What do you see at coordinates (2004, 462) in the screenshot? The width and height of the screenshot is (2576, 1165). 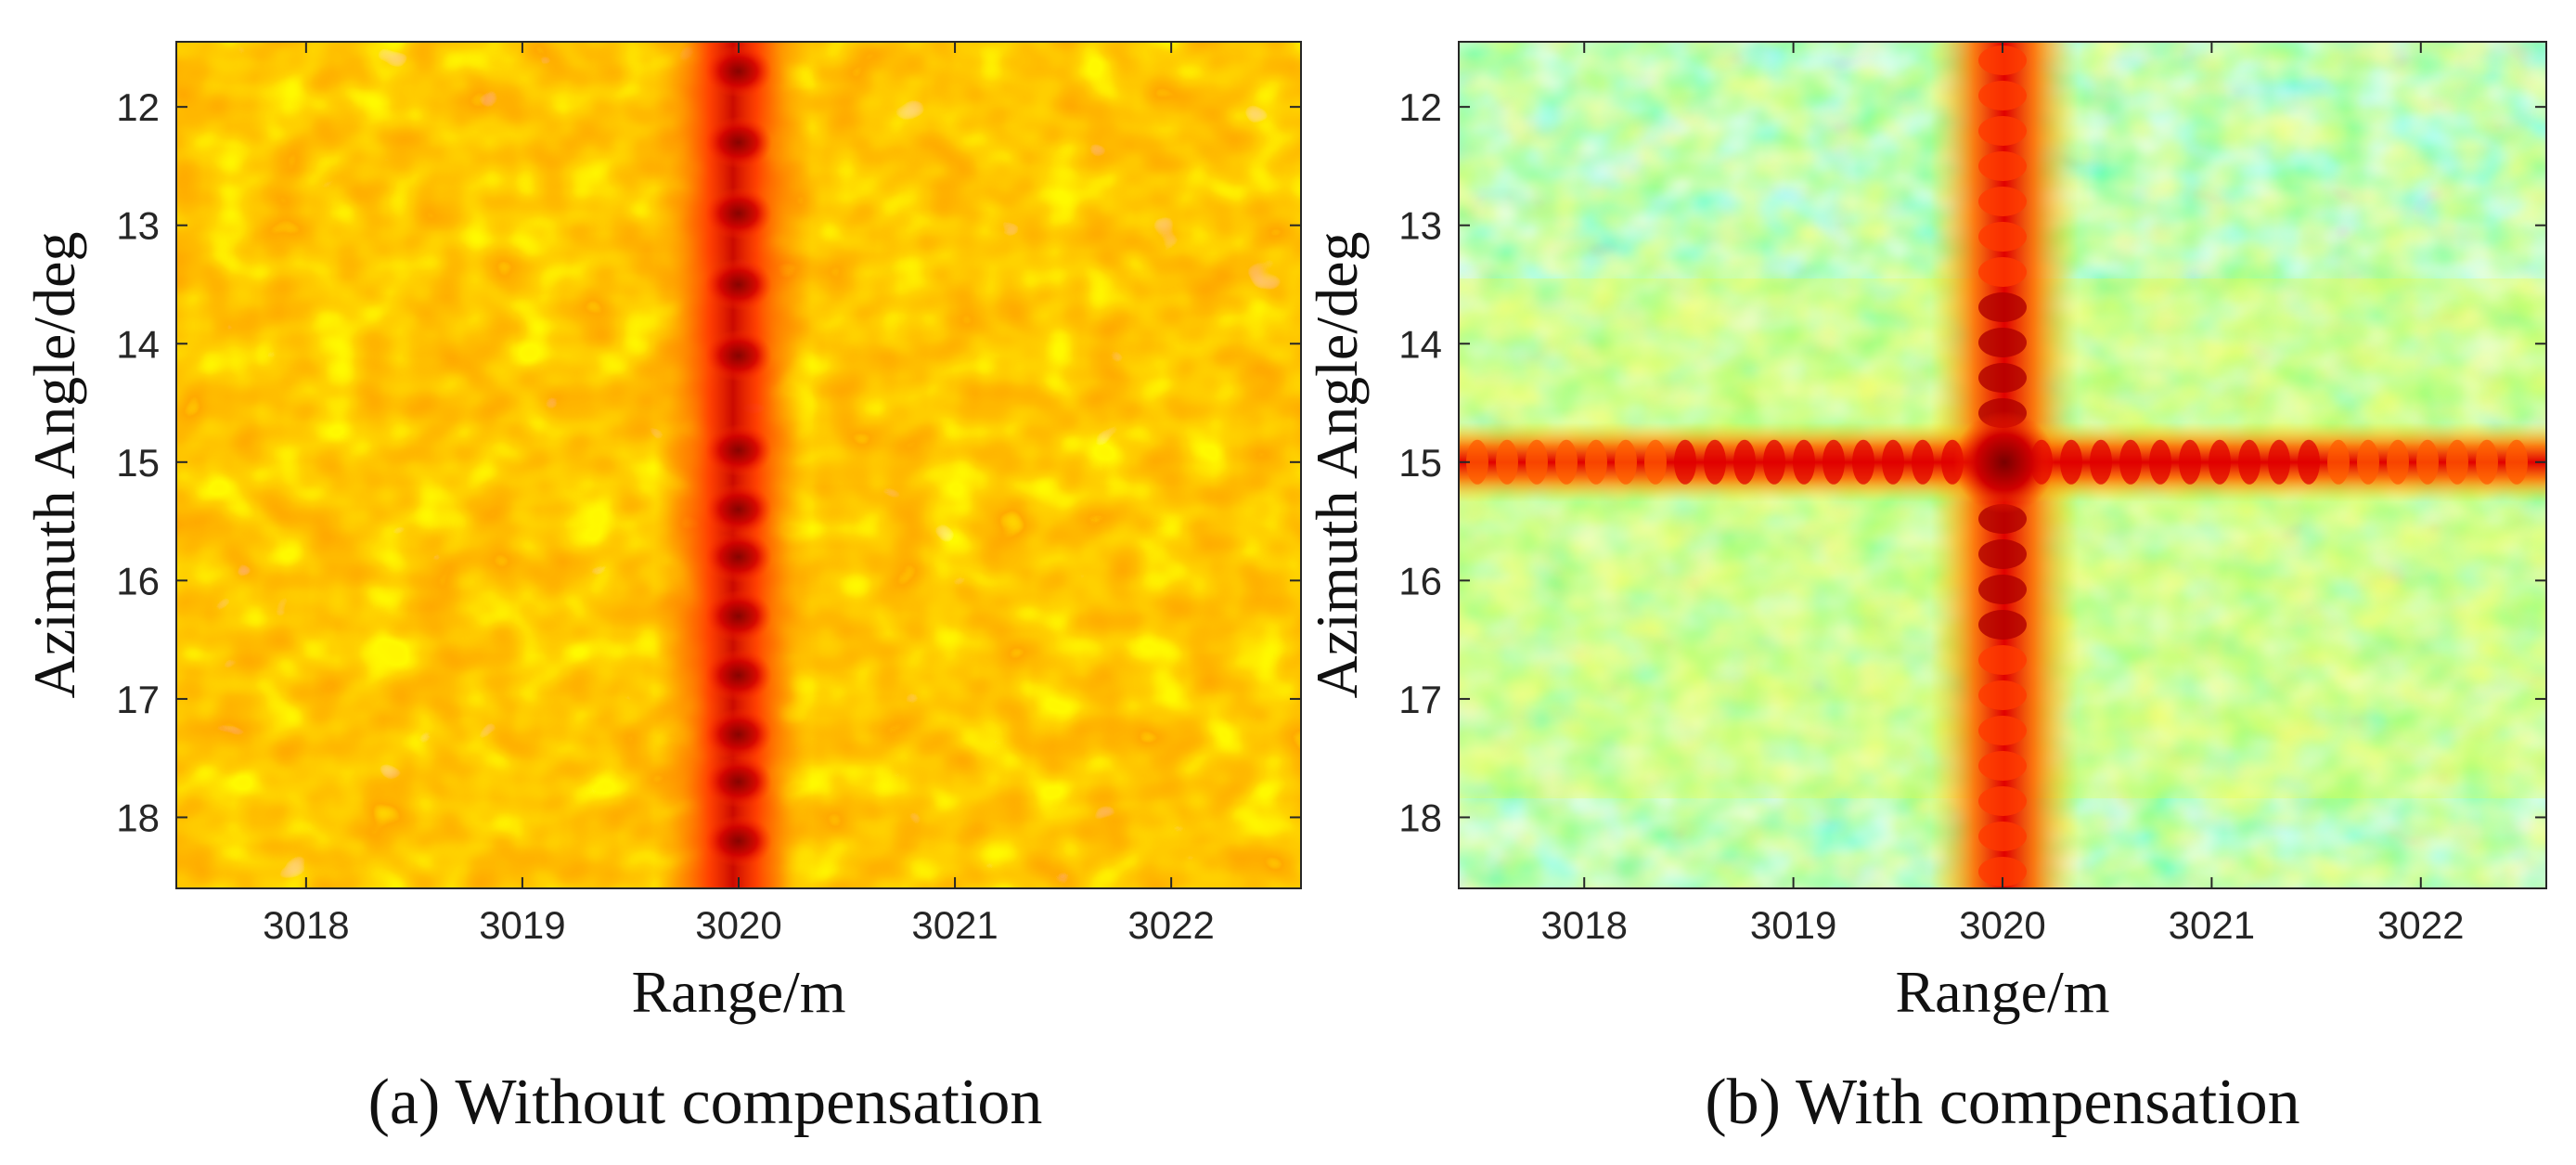 I see `heatmap-b-target-peak` at bounding box center [2004, 462].